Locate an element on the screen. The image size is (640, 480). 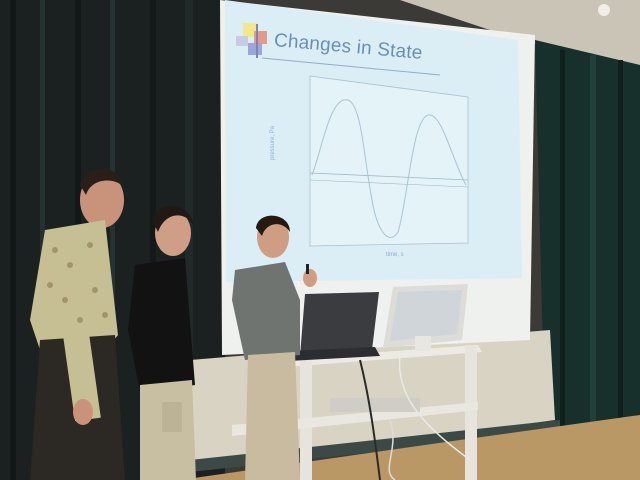
person-middle is located at coordinates (162, 342).